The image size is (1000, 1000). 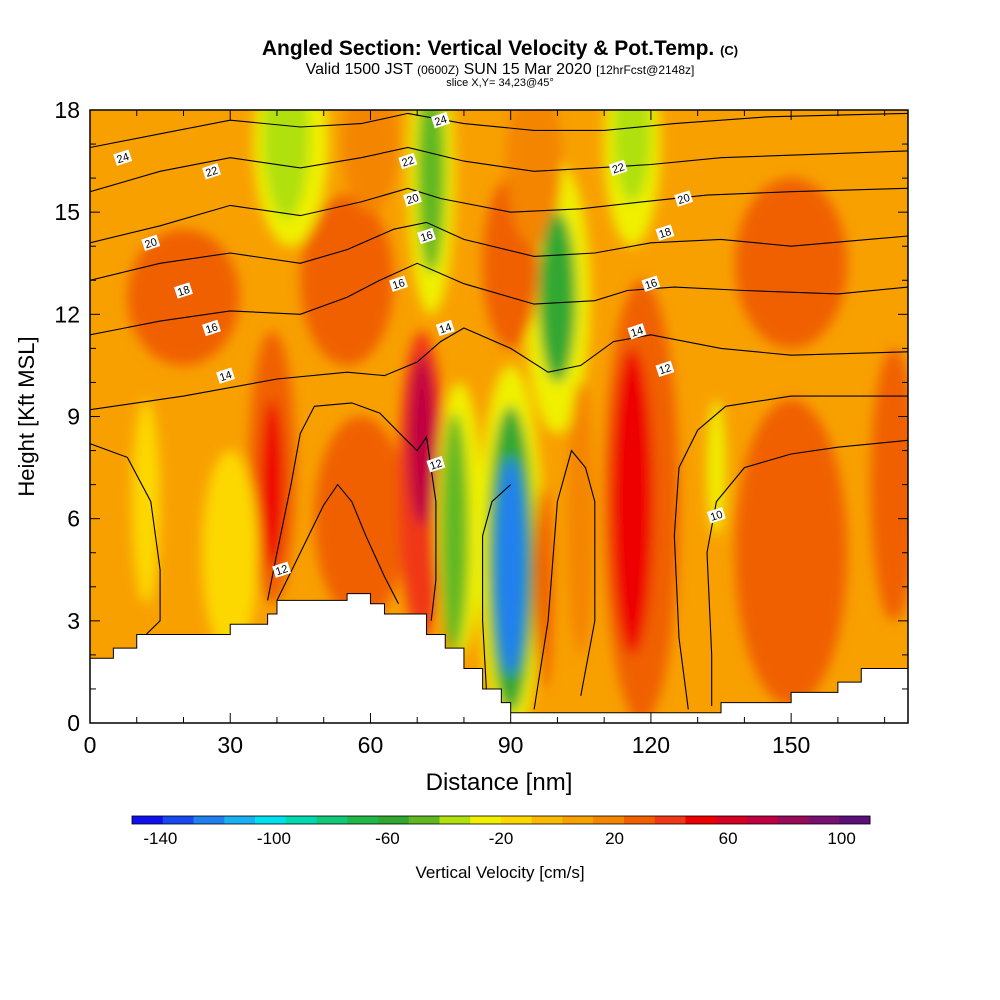 What do you see at coordinates (499, 782) in the screenshot?
I see `x-axis-label: Distance [nm]` at bounding box center [499, 782].